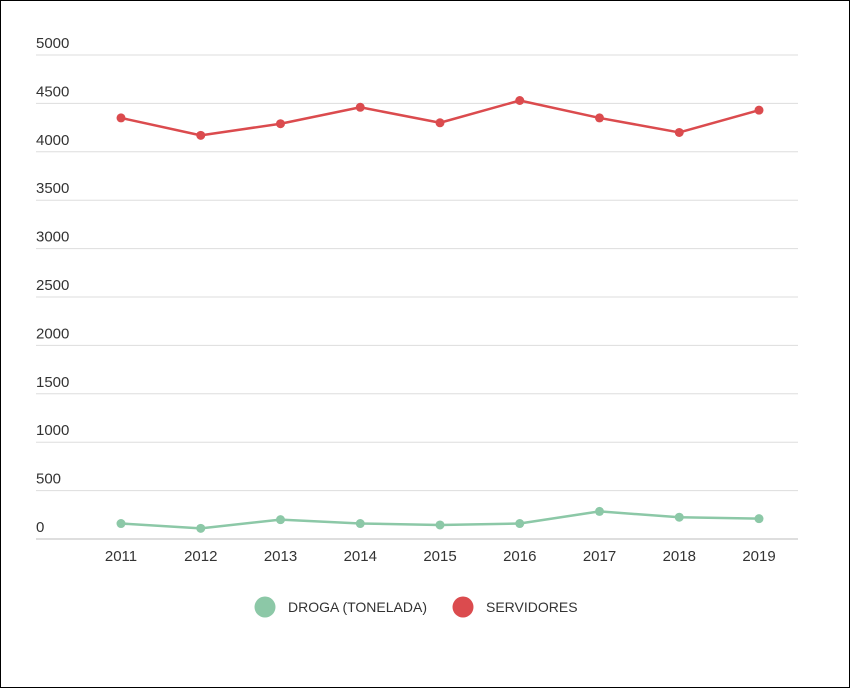 The height and width of the screenshot is (688, 850). I want to click on x-tick-label: 2011, so click(121, 556).